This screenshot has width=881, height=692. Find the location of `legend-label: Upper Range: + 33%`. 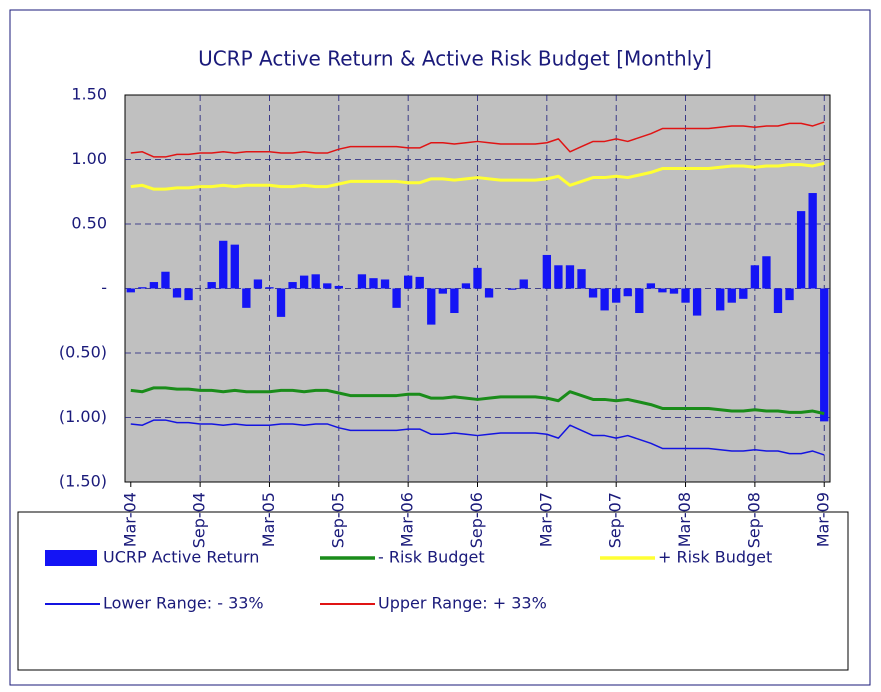

legend-label: Upper Range: + 33% is located at coordinates (462, 603).